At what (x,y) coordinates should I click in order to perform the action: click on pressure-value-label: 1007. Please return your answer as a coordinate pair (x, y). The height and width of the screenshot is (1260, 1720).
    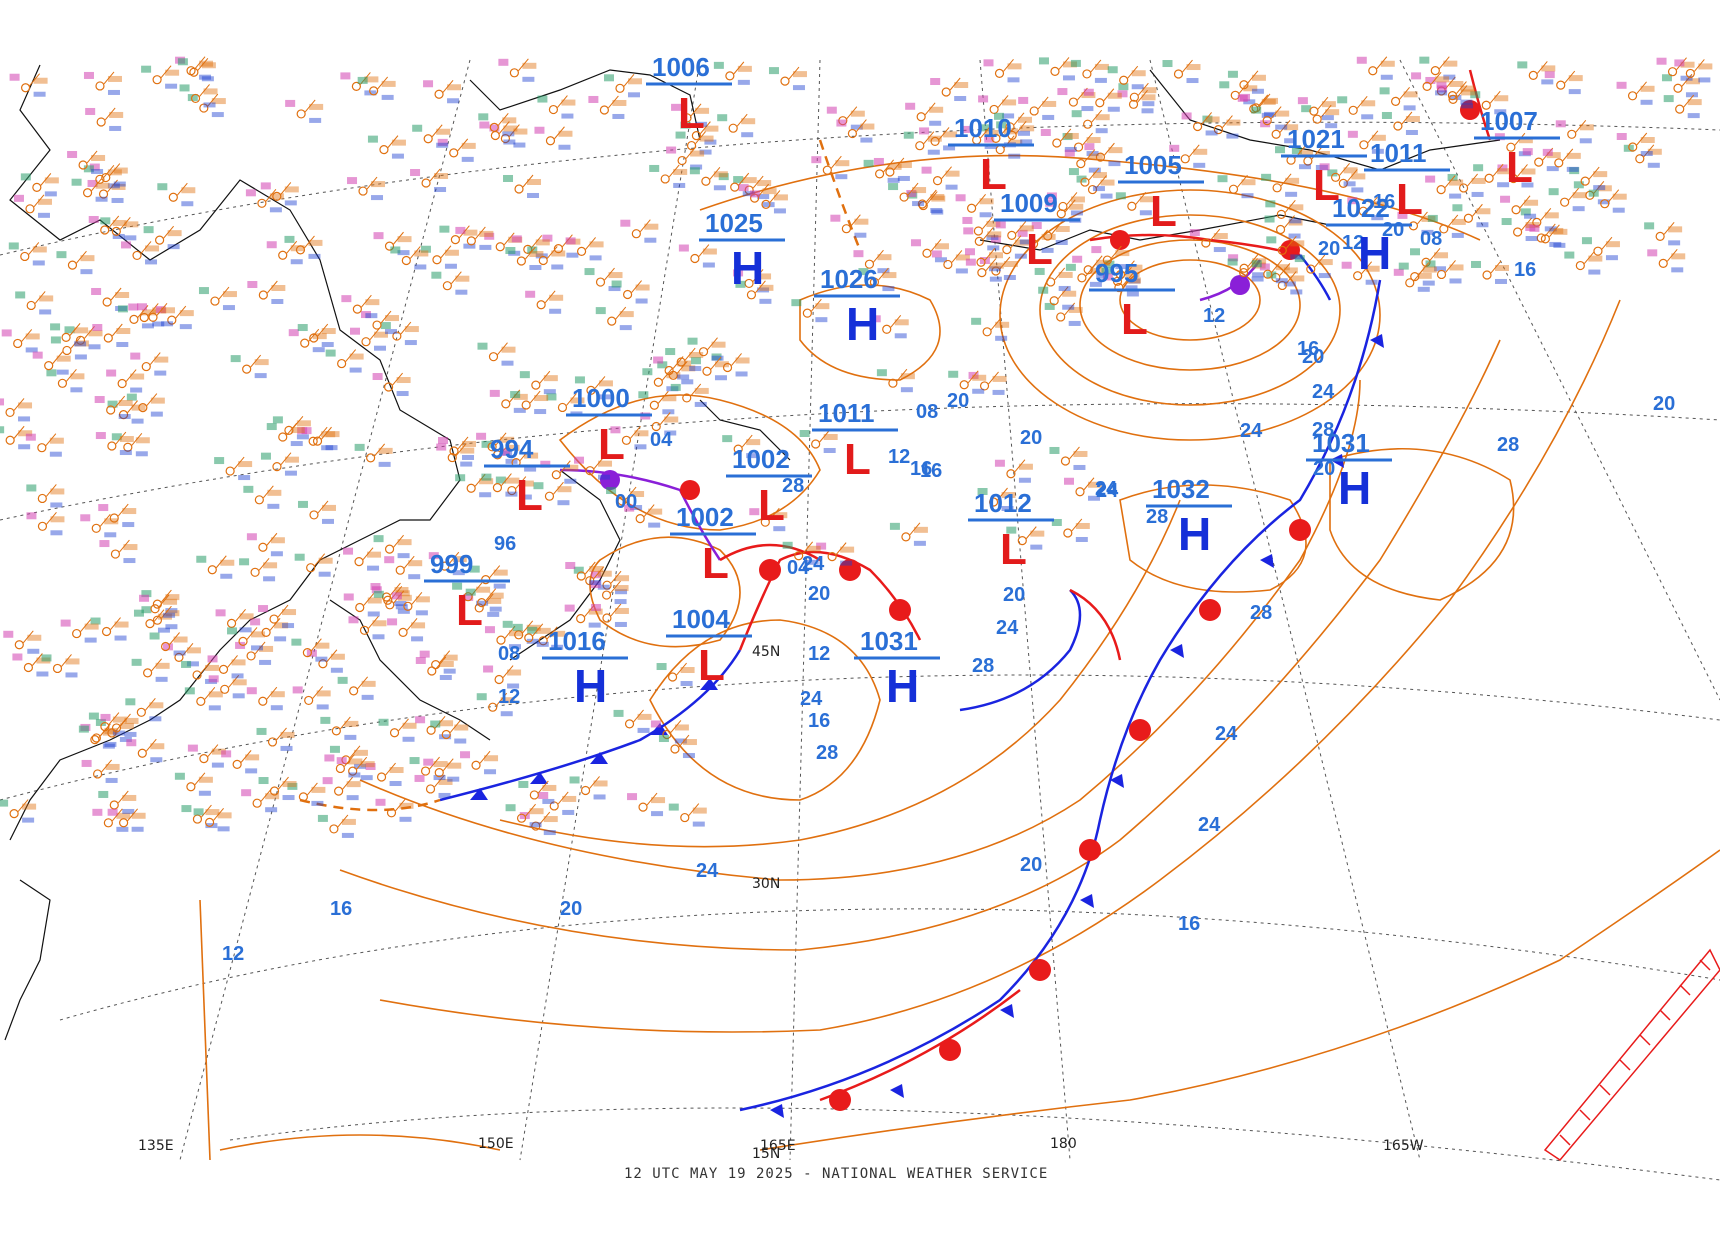
    Looking at the image, I should click on (1509, 121).